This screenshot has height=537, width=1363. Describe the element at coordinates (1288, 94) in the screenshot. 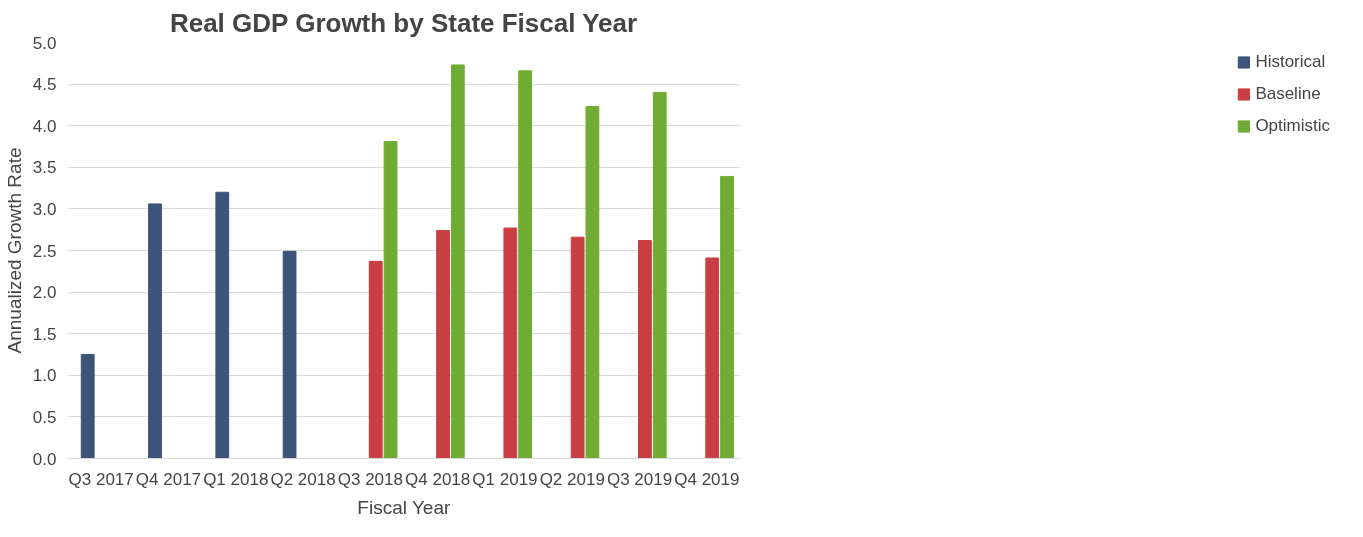

I see `legend-label: Baseline` at that location.